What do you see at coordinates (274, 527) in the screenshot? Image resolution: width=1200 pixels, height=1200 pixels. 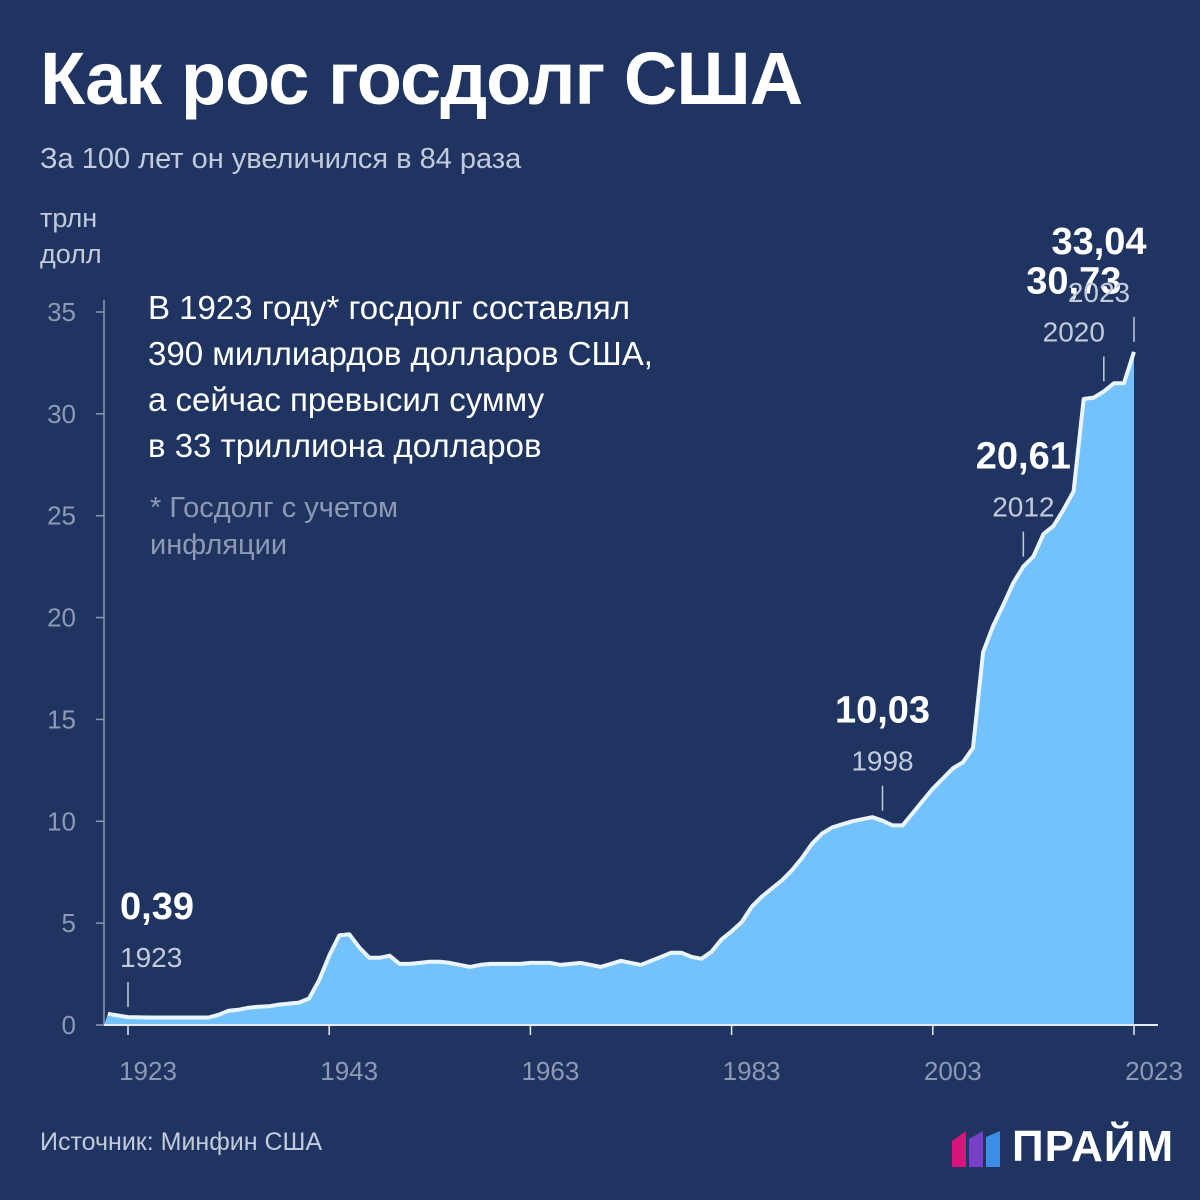 I see `footnote: * Госдолг с учетом инфляции` at bounding box center [274, 527].